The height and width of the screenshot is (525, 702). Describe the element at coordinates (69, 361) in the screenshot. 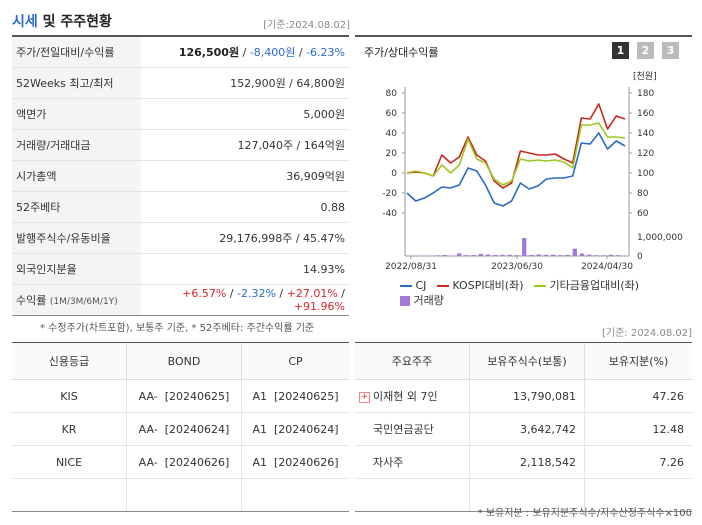

I see `header-rating: 신용등급` at that location.